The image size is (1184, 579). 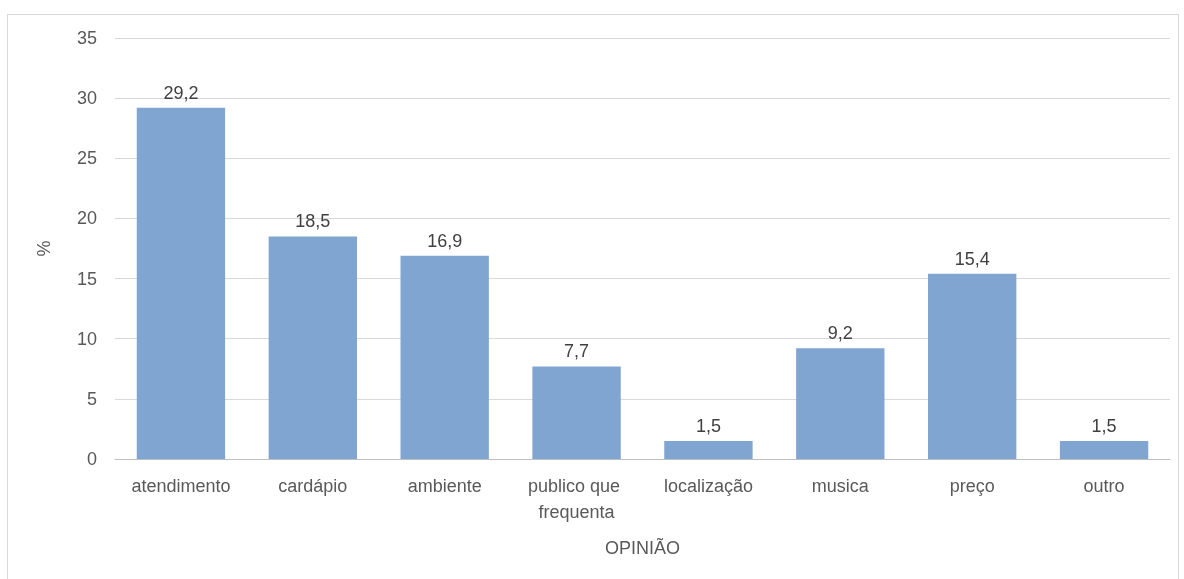 What do you see at coordinates (840, 333) in the screenshot?
I see `data-label: 9,2` at bounding box center [840, 333].